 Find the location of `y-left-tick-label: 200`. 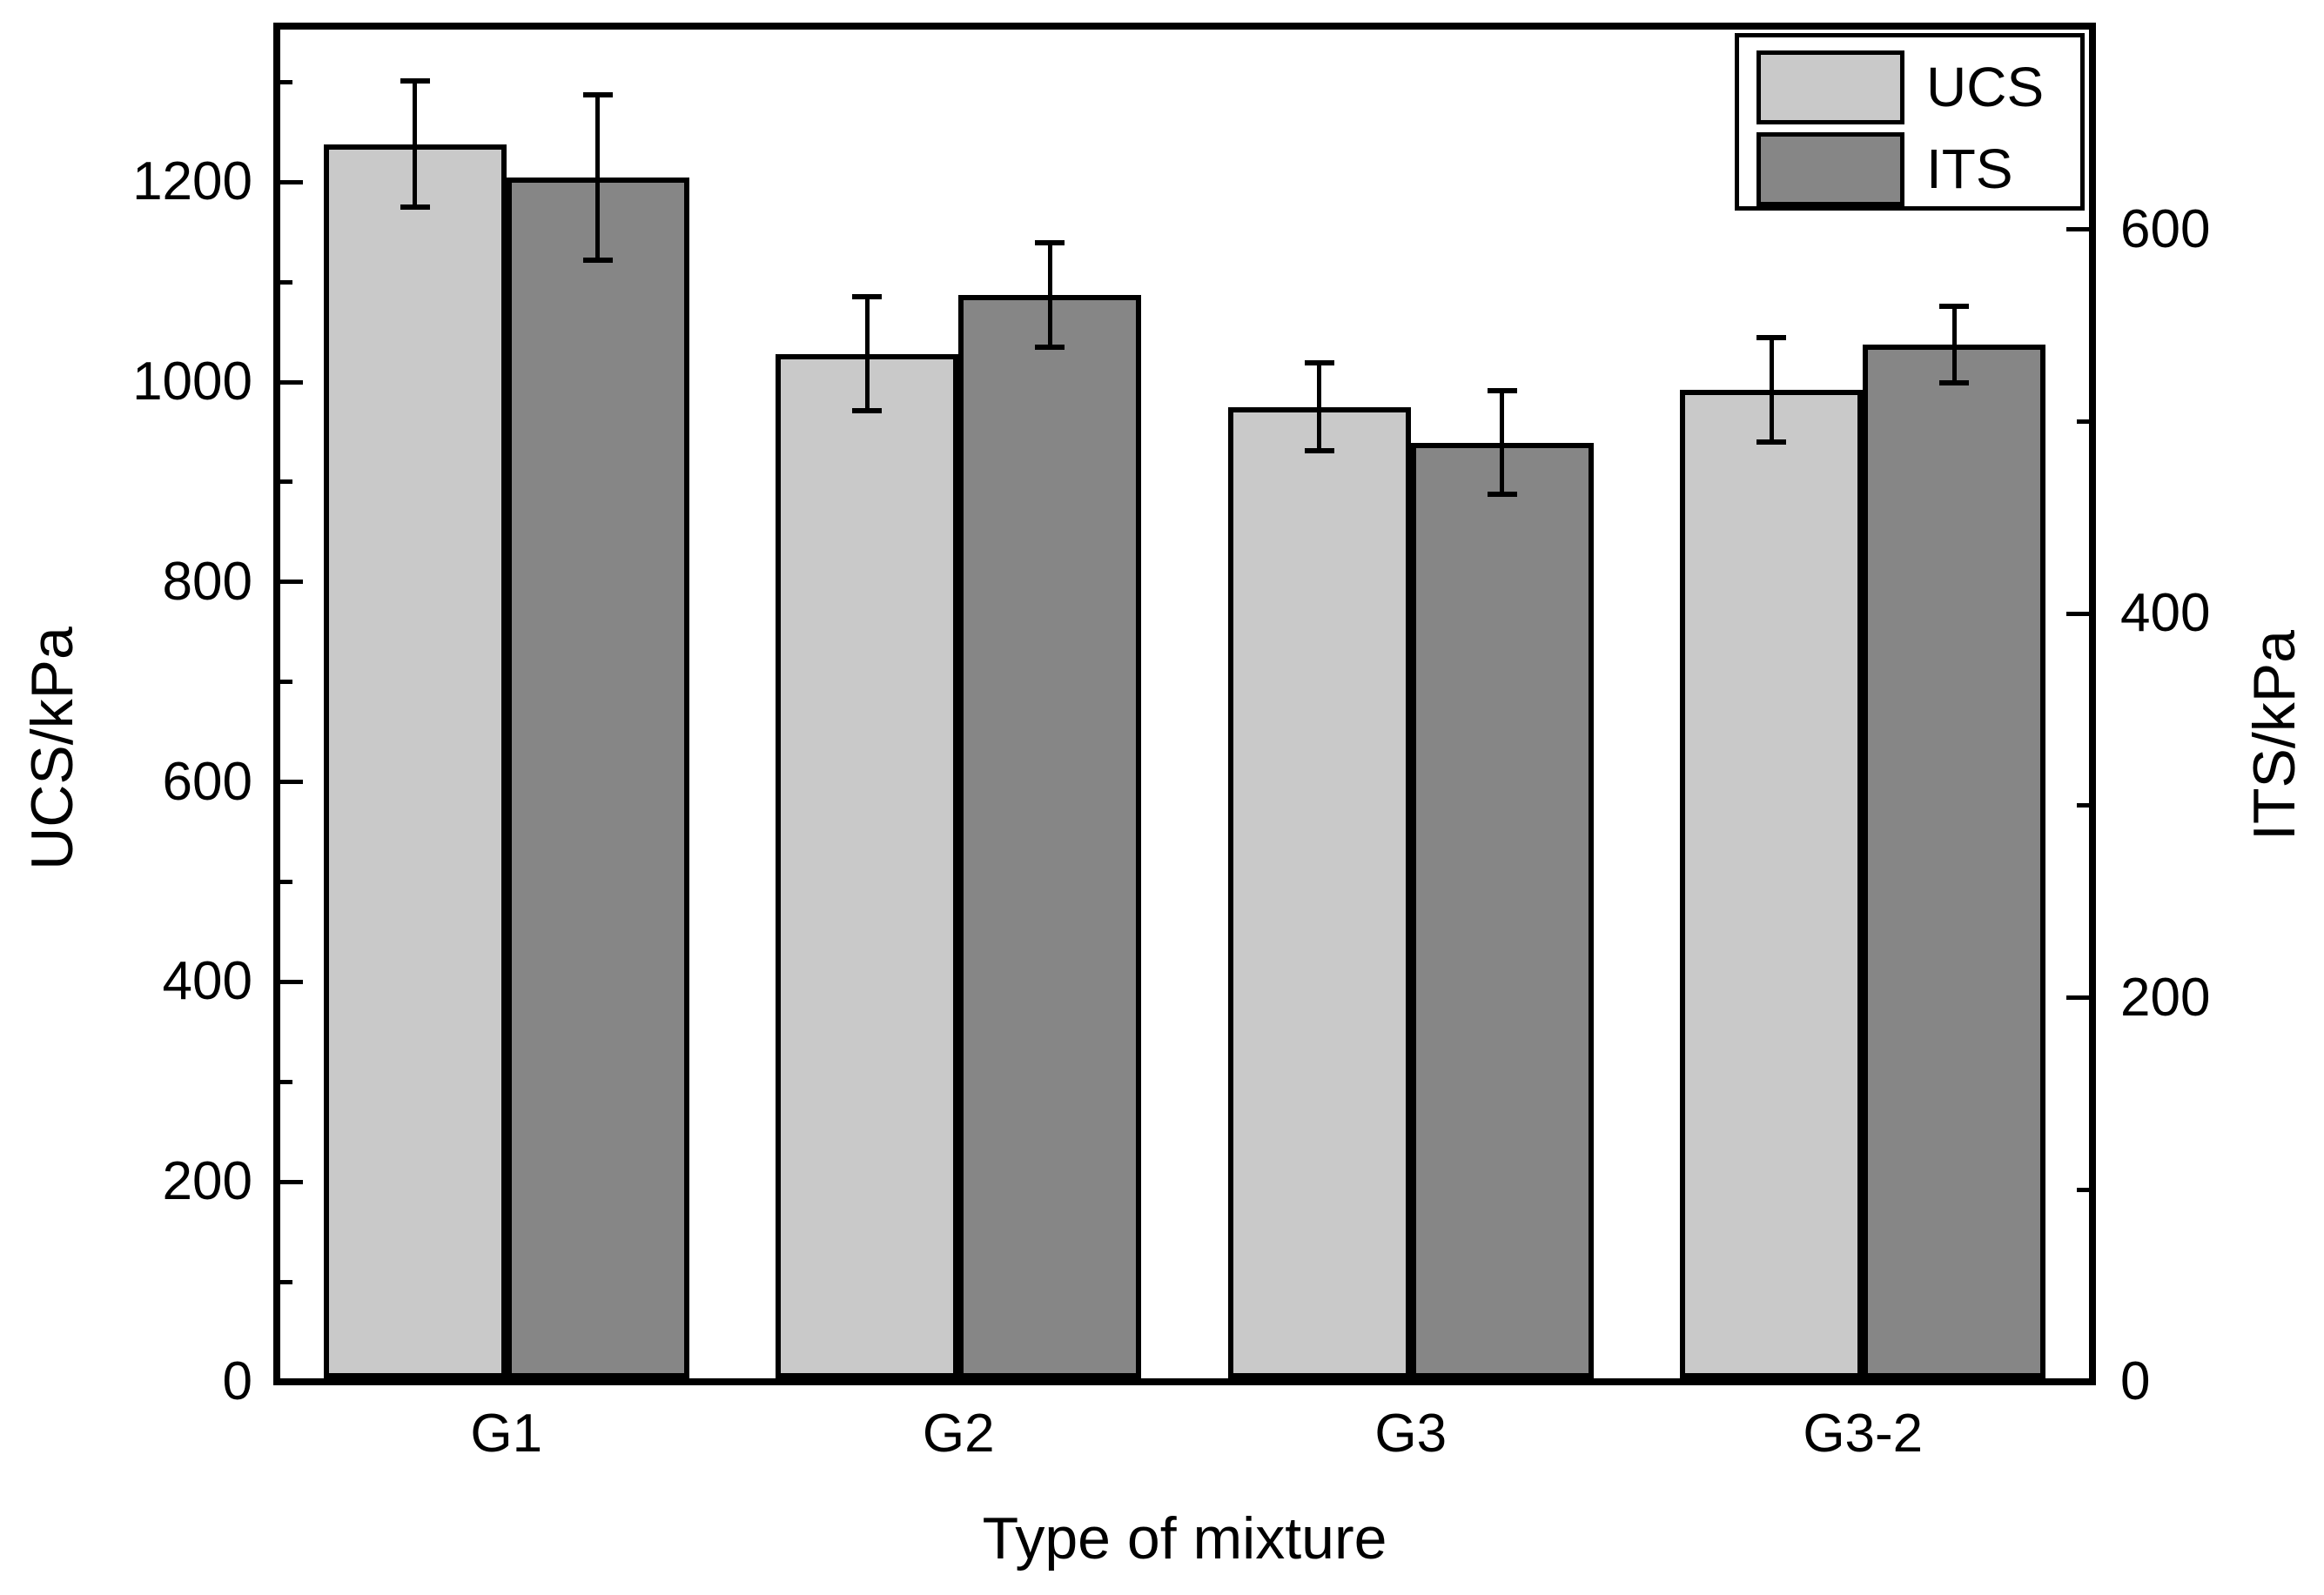

y-left-tick-label: 200 is located at coordinates (207, 1181).